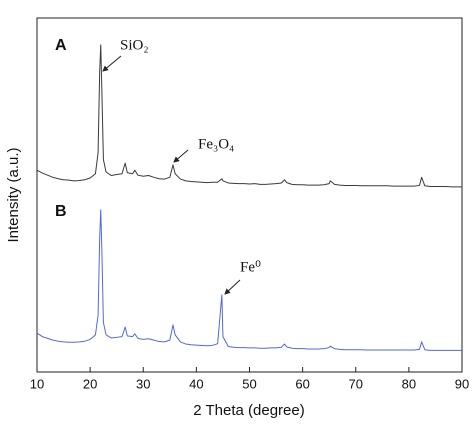 This screenshot has height=439, width=474. I want to click on x-tick-label: 20, so click(90, 383).